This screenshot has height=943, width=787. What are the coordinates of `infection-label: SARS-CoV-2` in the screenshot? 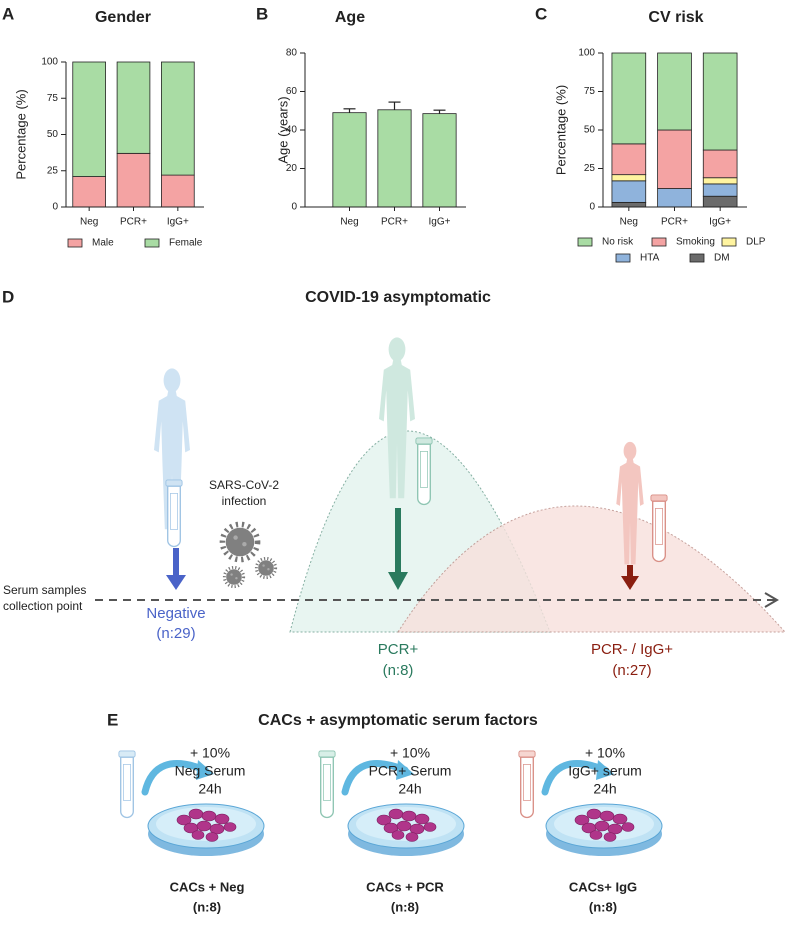 It's located at (244, 485).